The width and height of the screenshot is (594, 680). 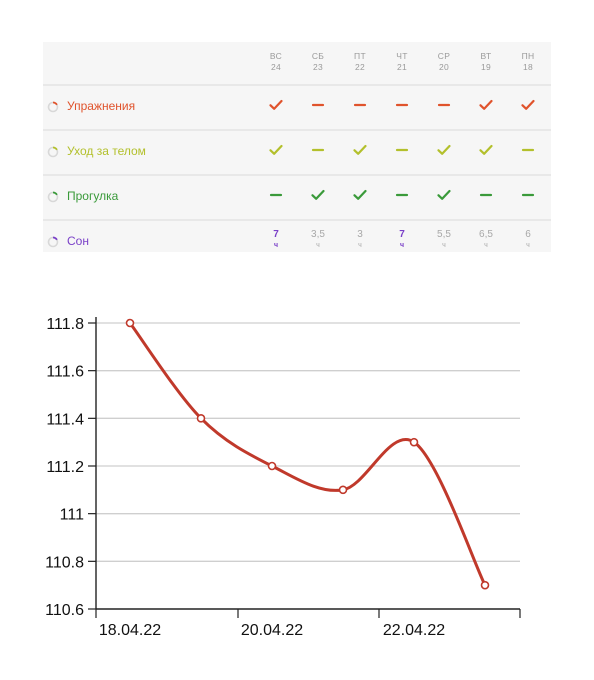 I want to click on sleep-hours-value: 3, so click(x=360, y=234).